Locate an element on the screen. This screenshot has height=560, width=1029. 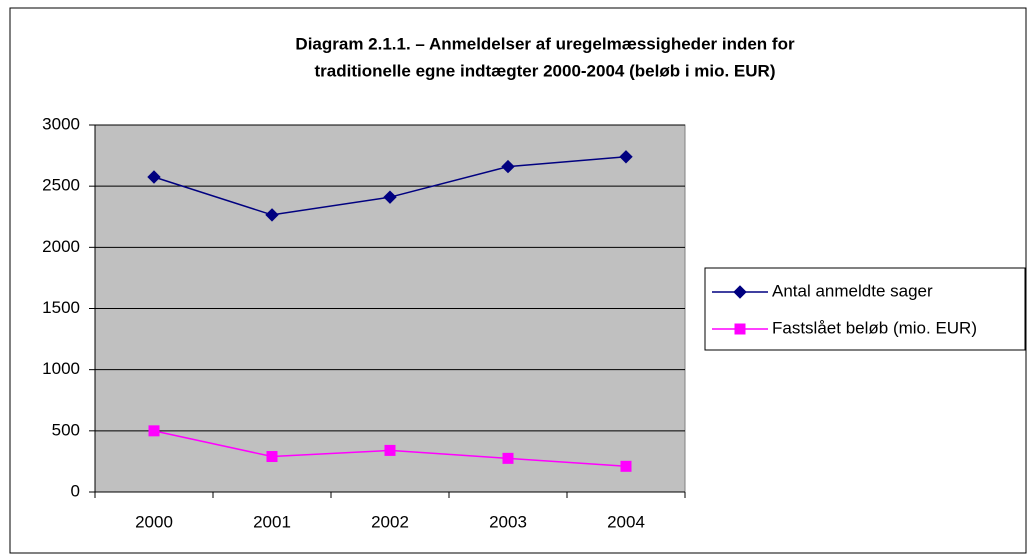
y-tick-label: 2000 is located at coordinates (61, 246).